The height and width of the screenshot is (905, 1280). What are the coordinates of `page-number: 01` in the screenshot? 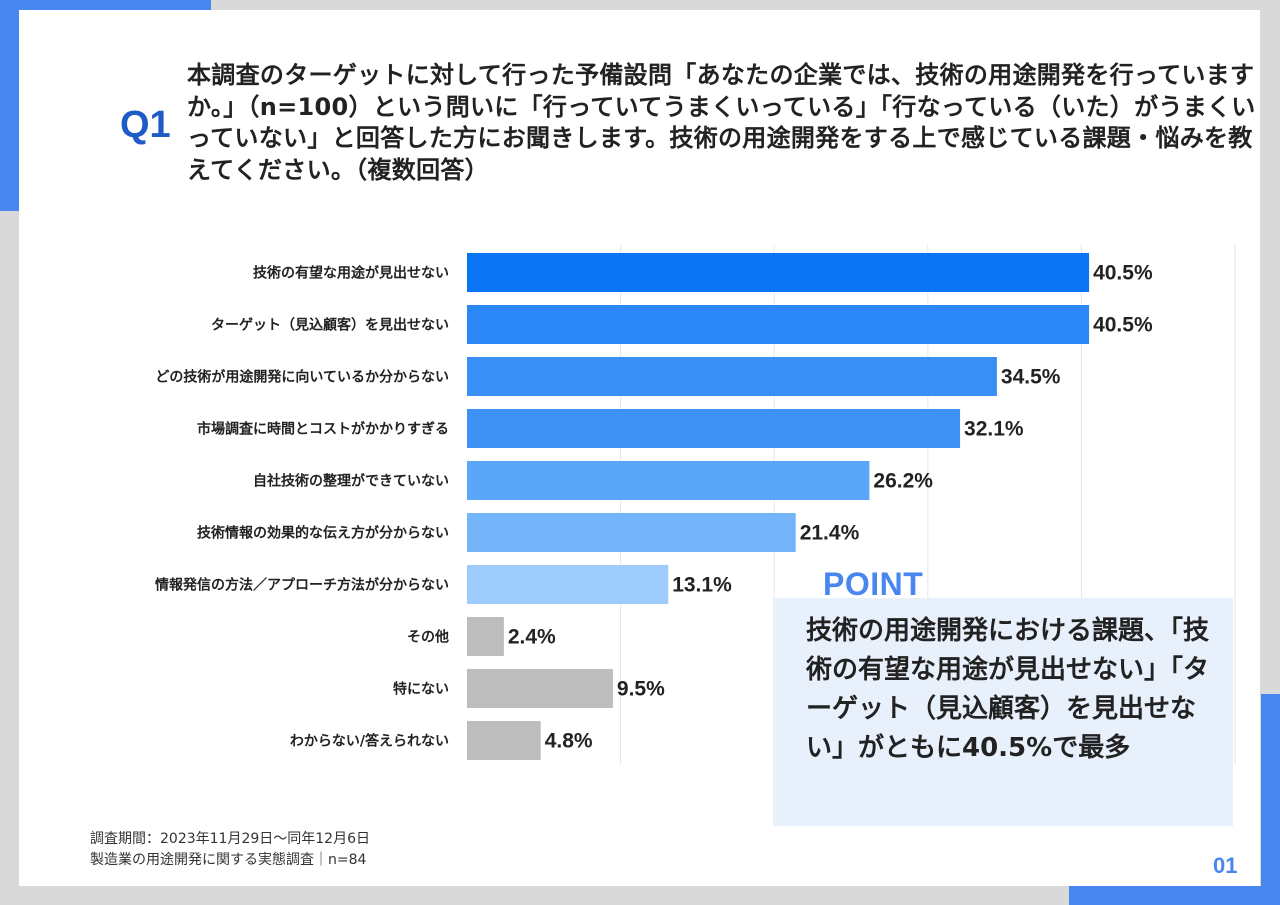 It's located at (1225, 865).